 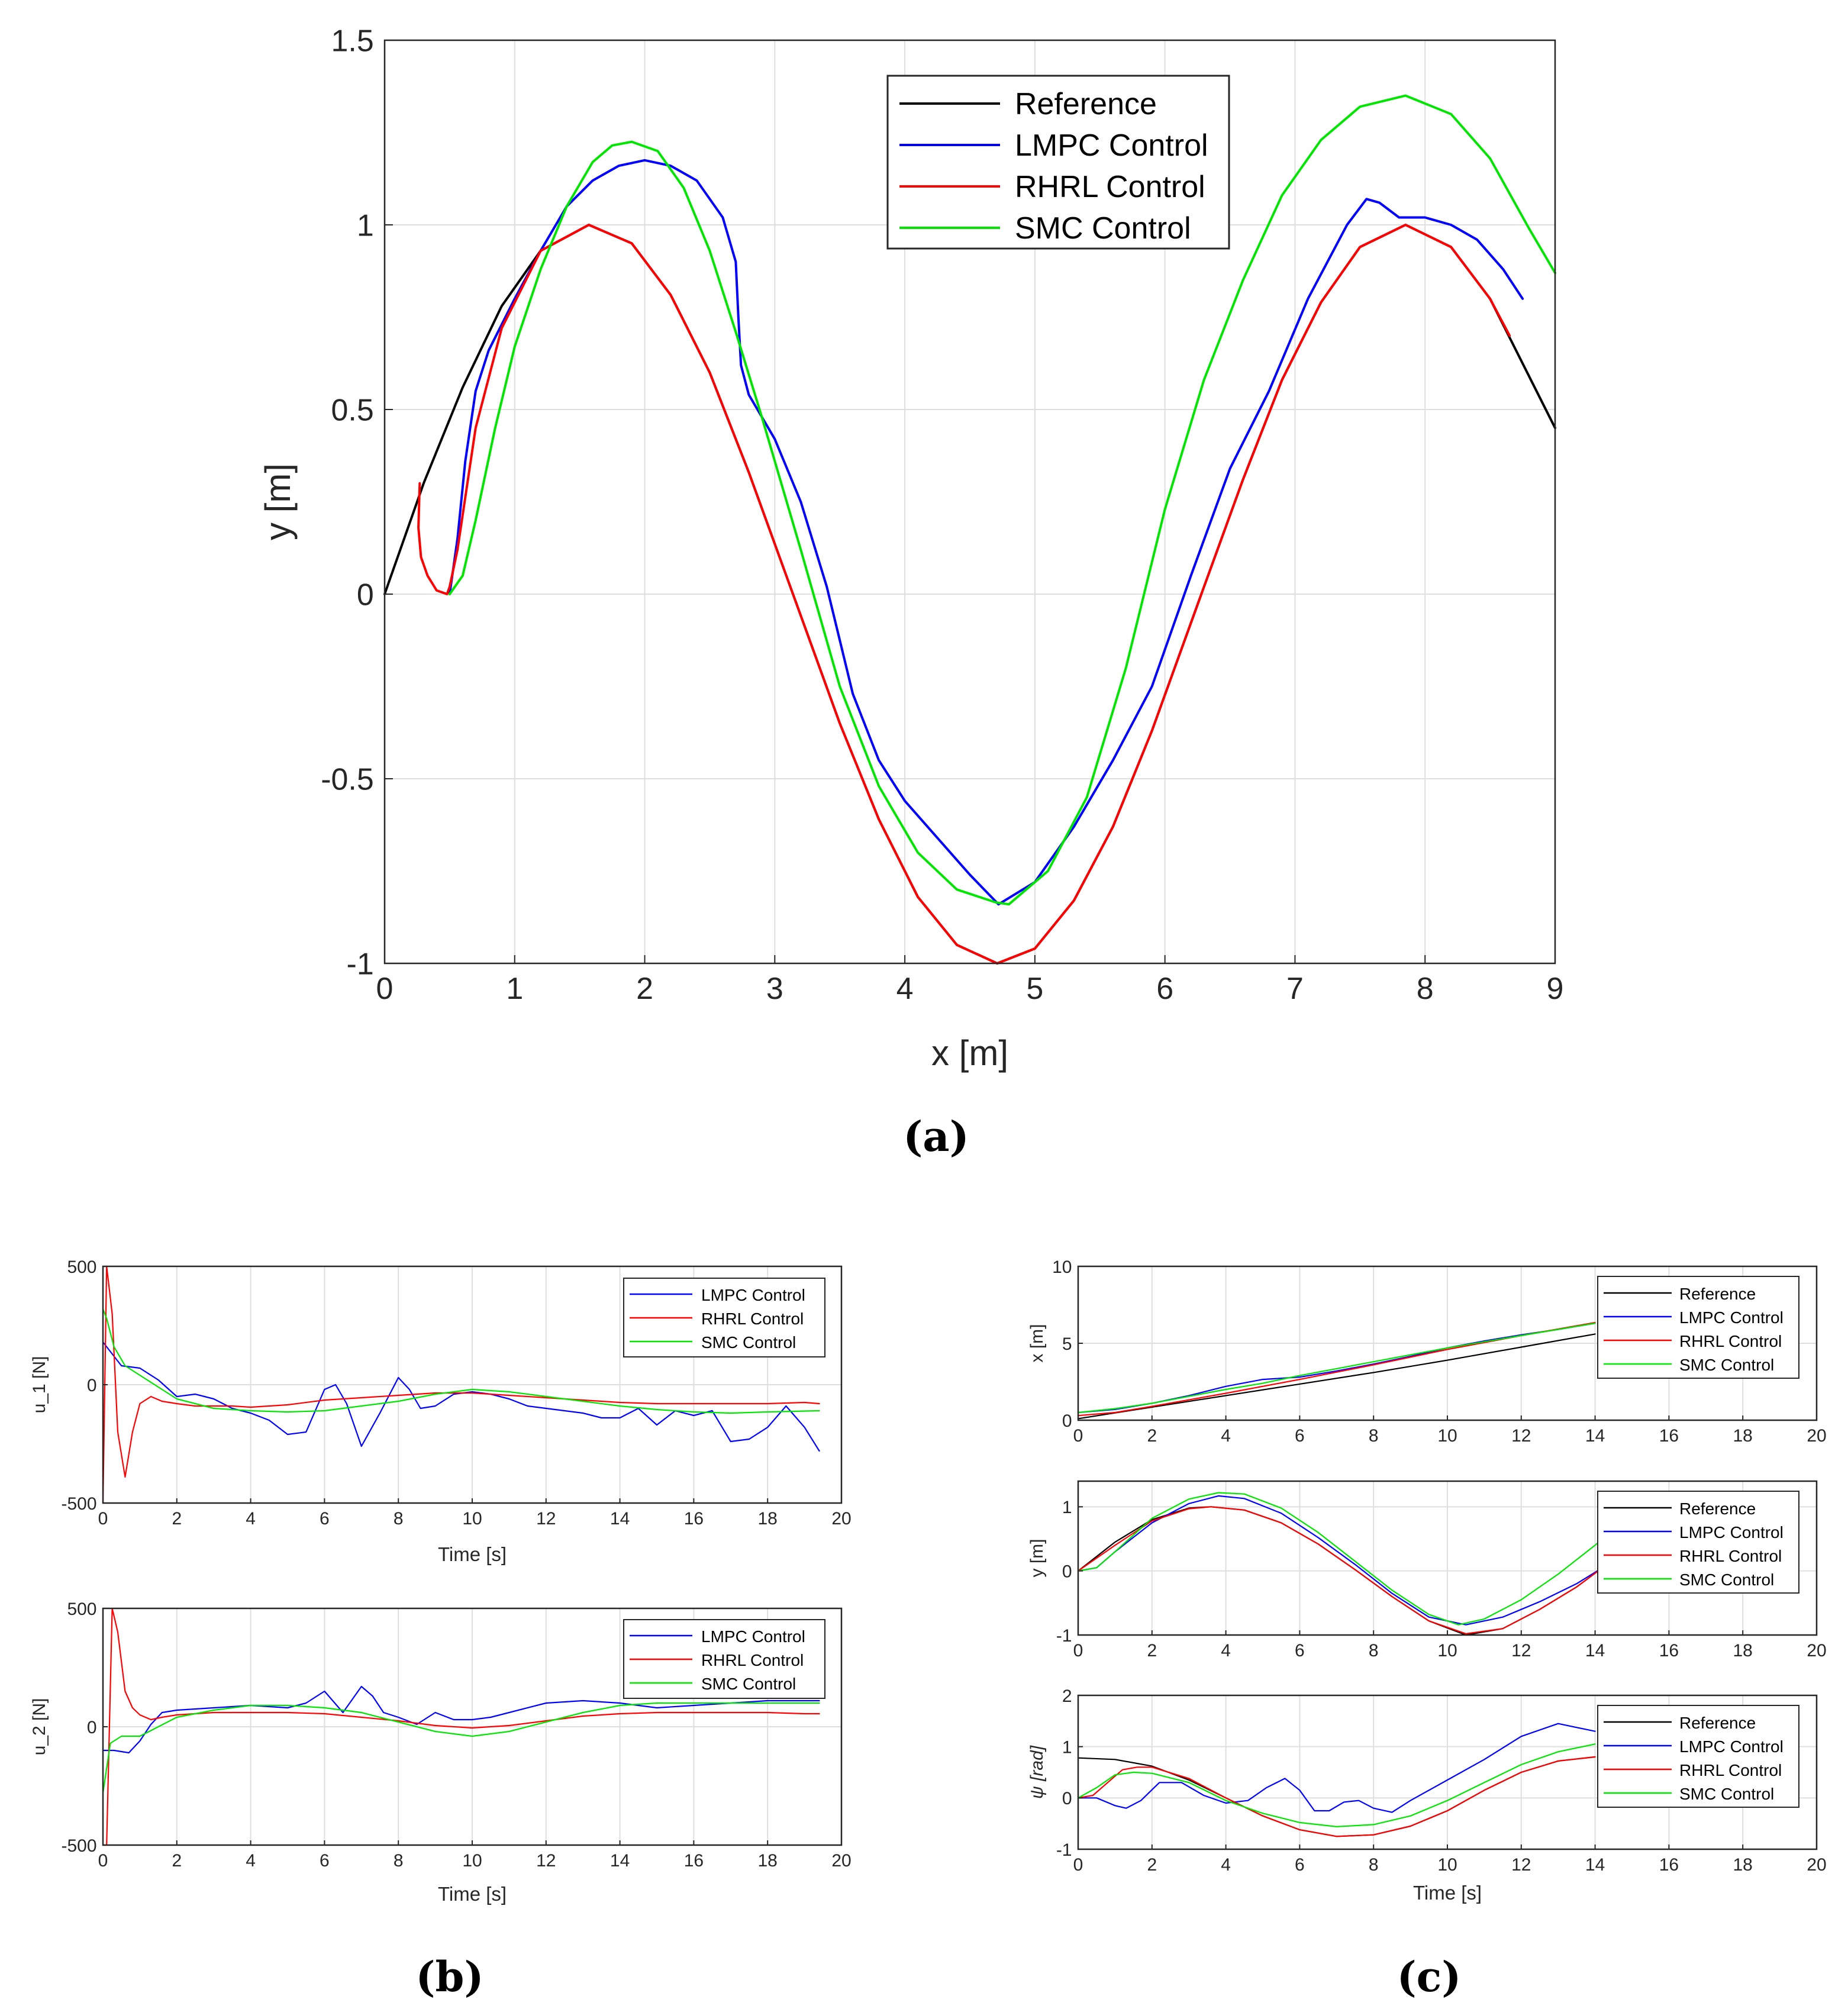 What do you see at coordinates (1034, 989) in the screenshot?
I see `tick-label-x: 5` at bounding box center [1034, 989].